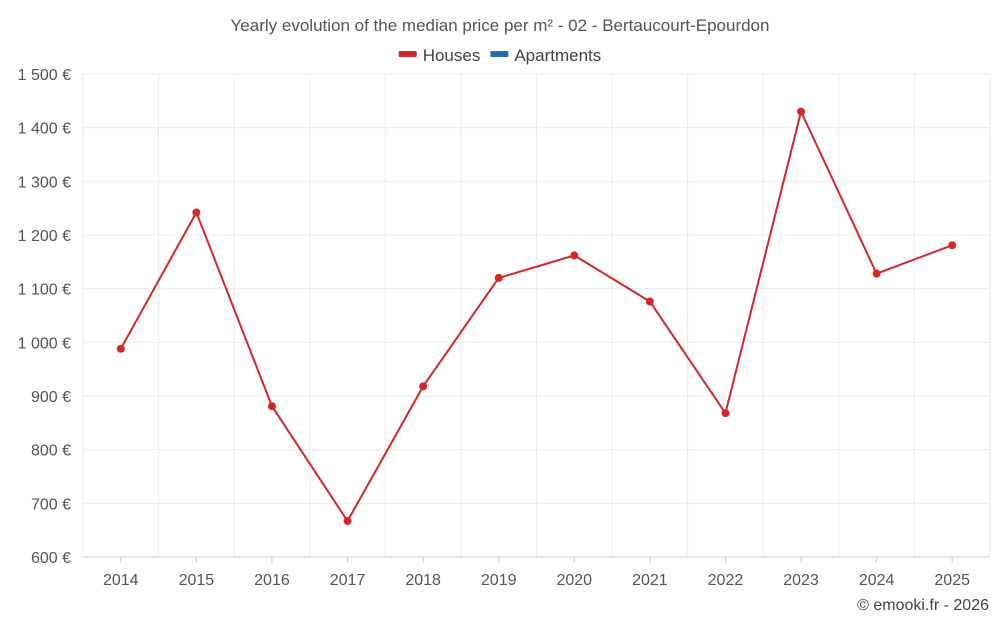  Describe the element at coordinates (44, 75) in the screenshot. I see `y-tick-label: 1 500 €` at that location.